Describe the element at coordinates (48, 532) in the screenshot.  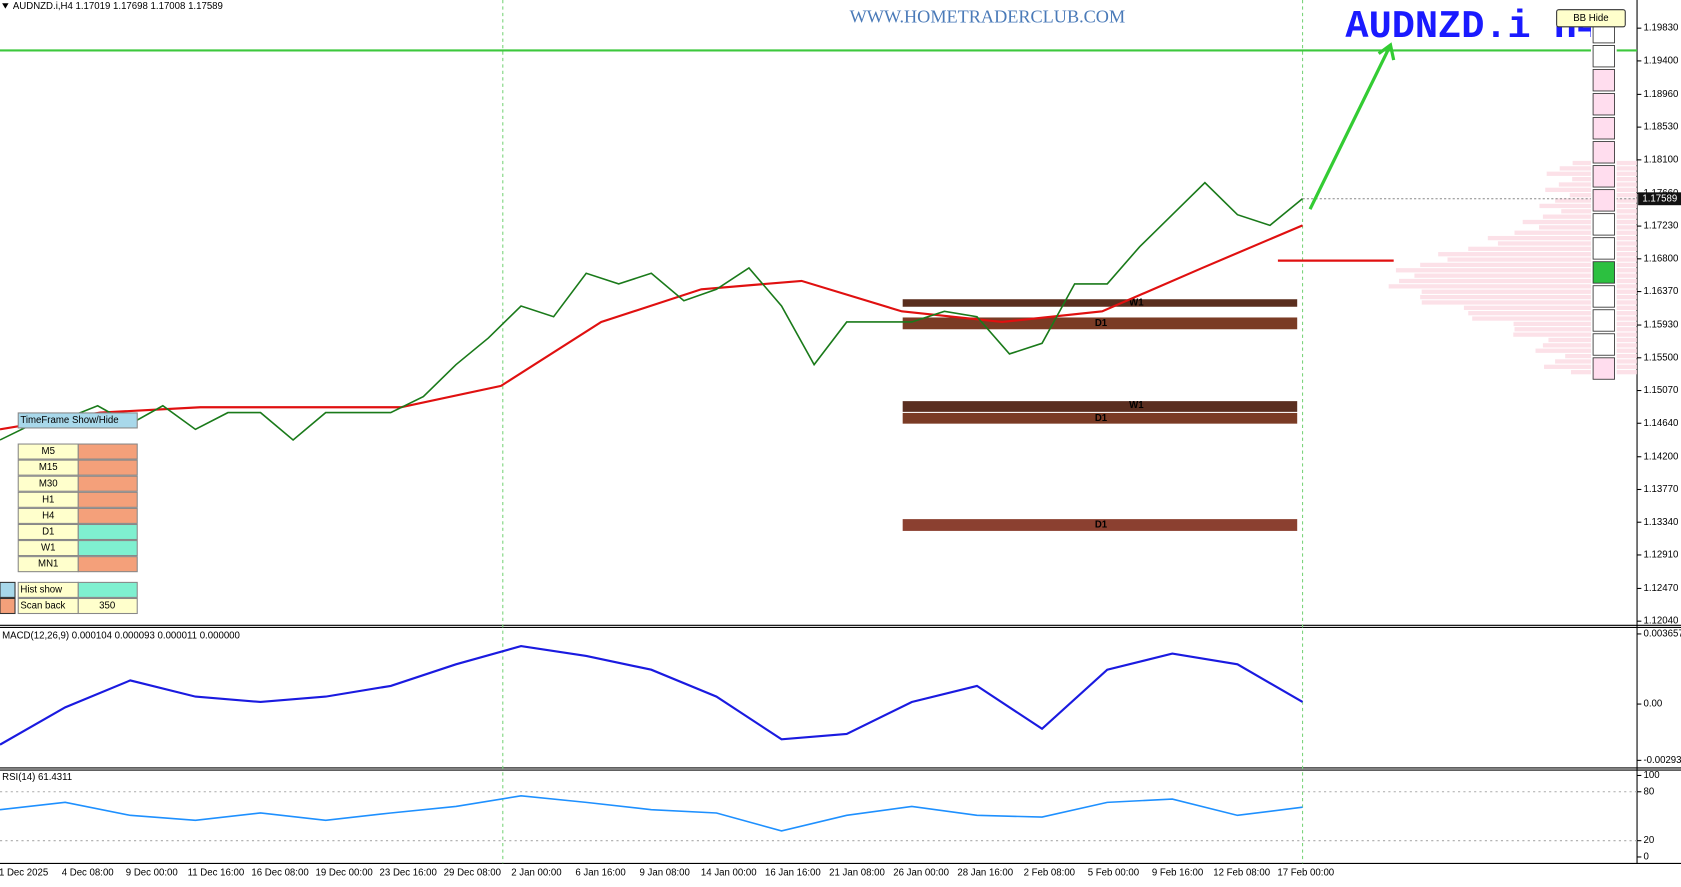
I see `timeframe-label: D1` at that location.